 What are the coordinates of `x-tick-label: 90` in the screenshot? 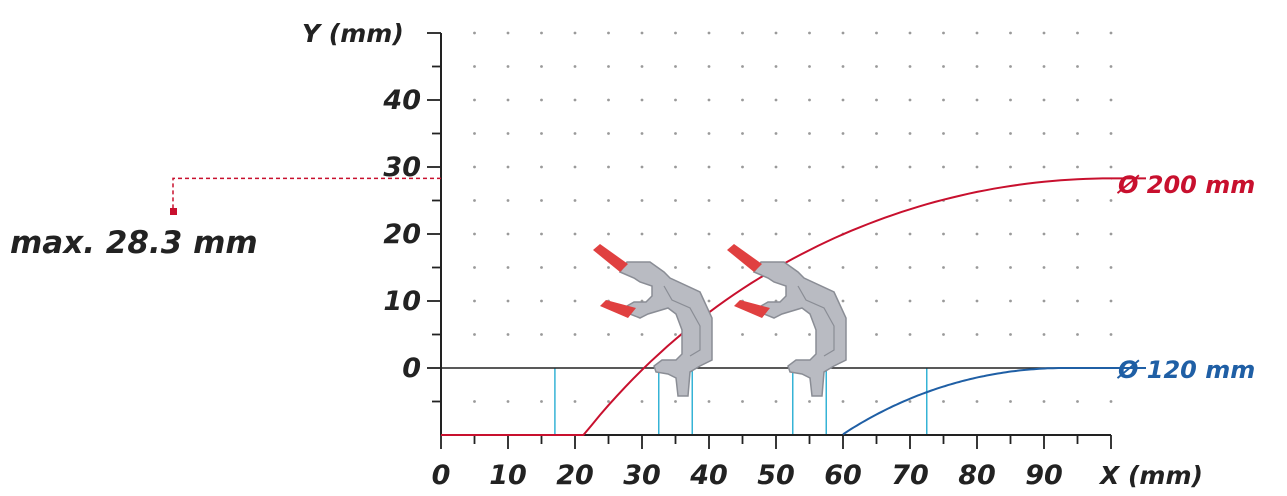 It's located at (1044, 475).